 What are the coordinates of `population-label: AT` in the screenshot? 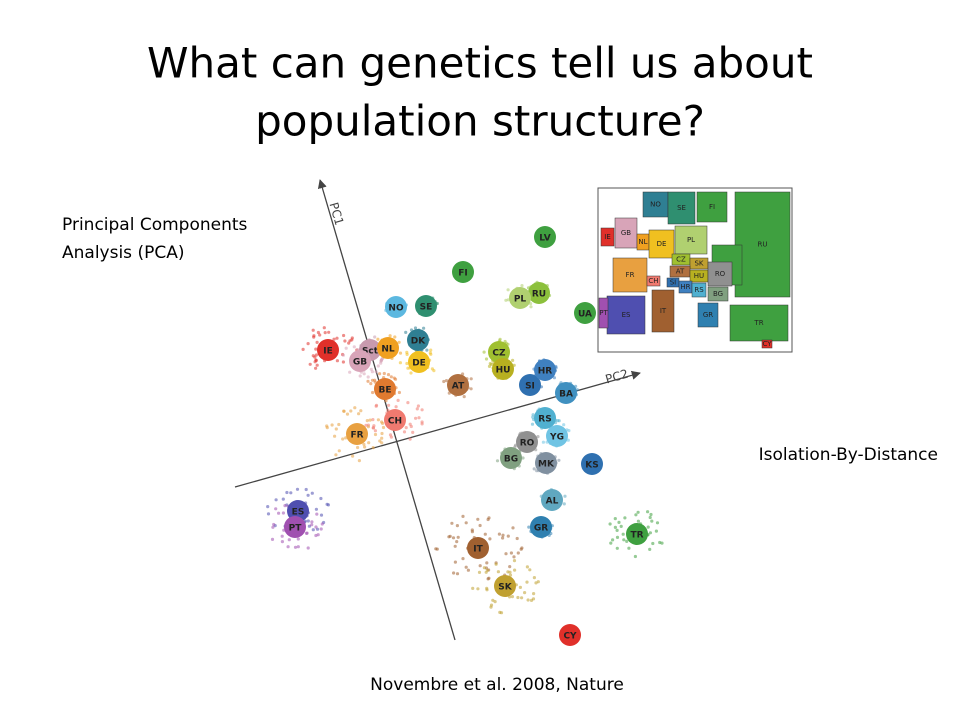 It's located at (458, 387).